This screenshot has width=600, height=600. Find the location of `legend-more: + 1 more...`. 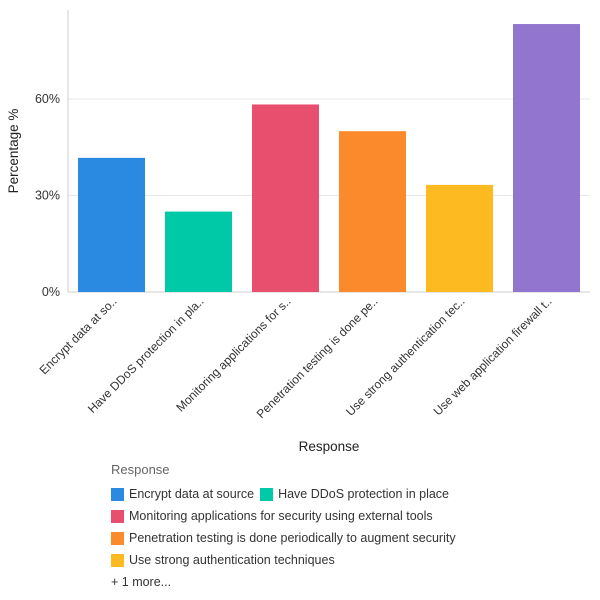

legend-more: + 1 more... is located at coordinates (141, 582).